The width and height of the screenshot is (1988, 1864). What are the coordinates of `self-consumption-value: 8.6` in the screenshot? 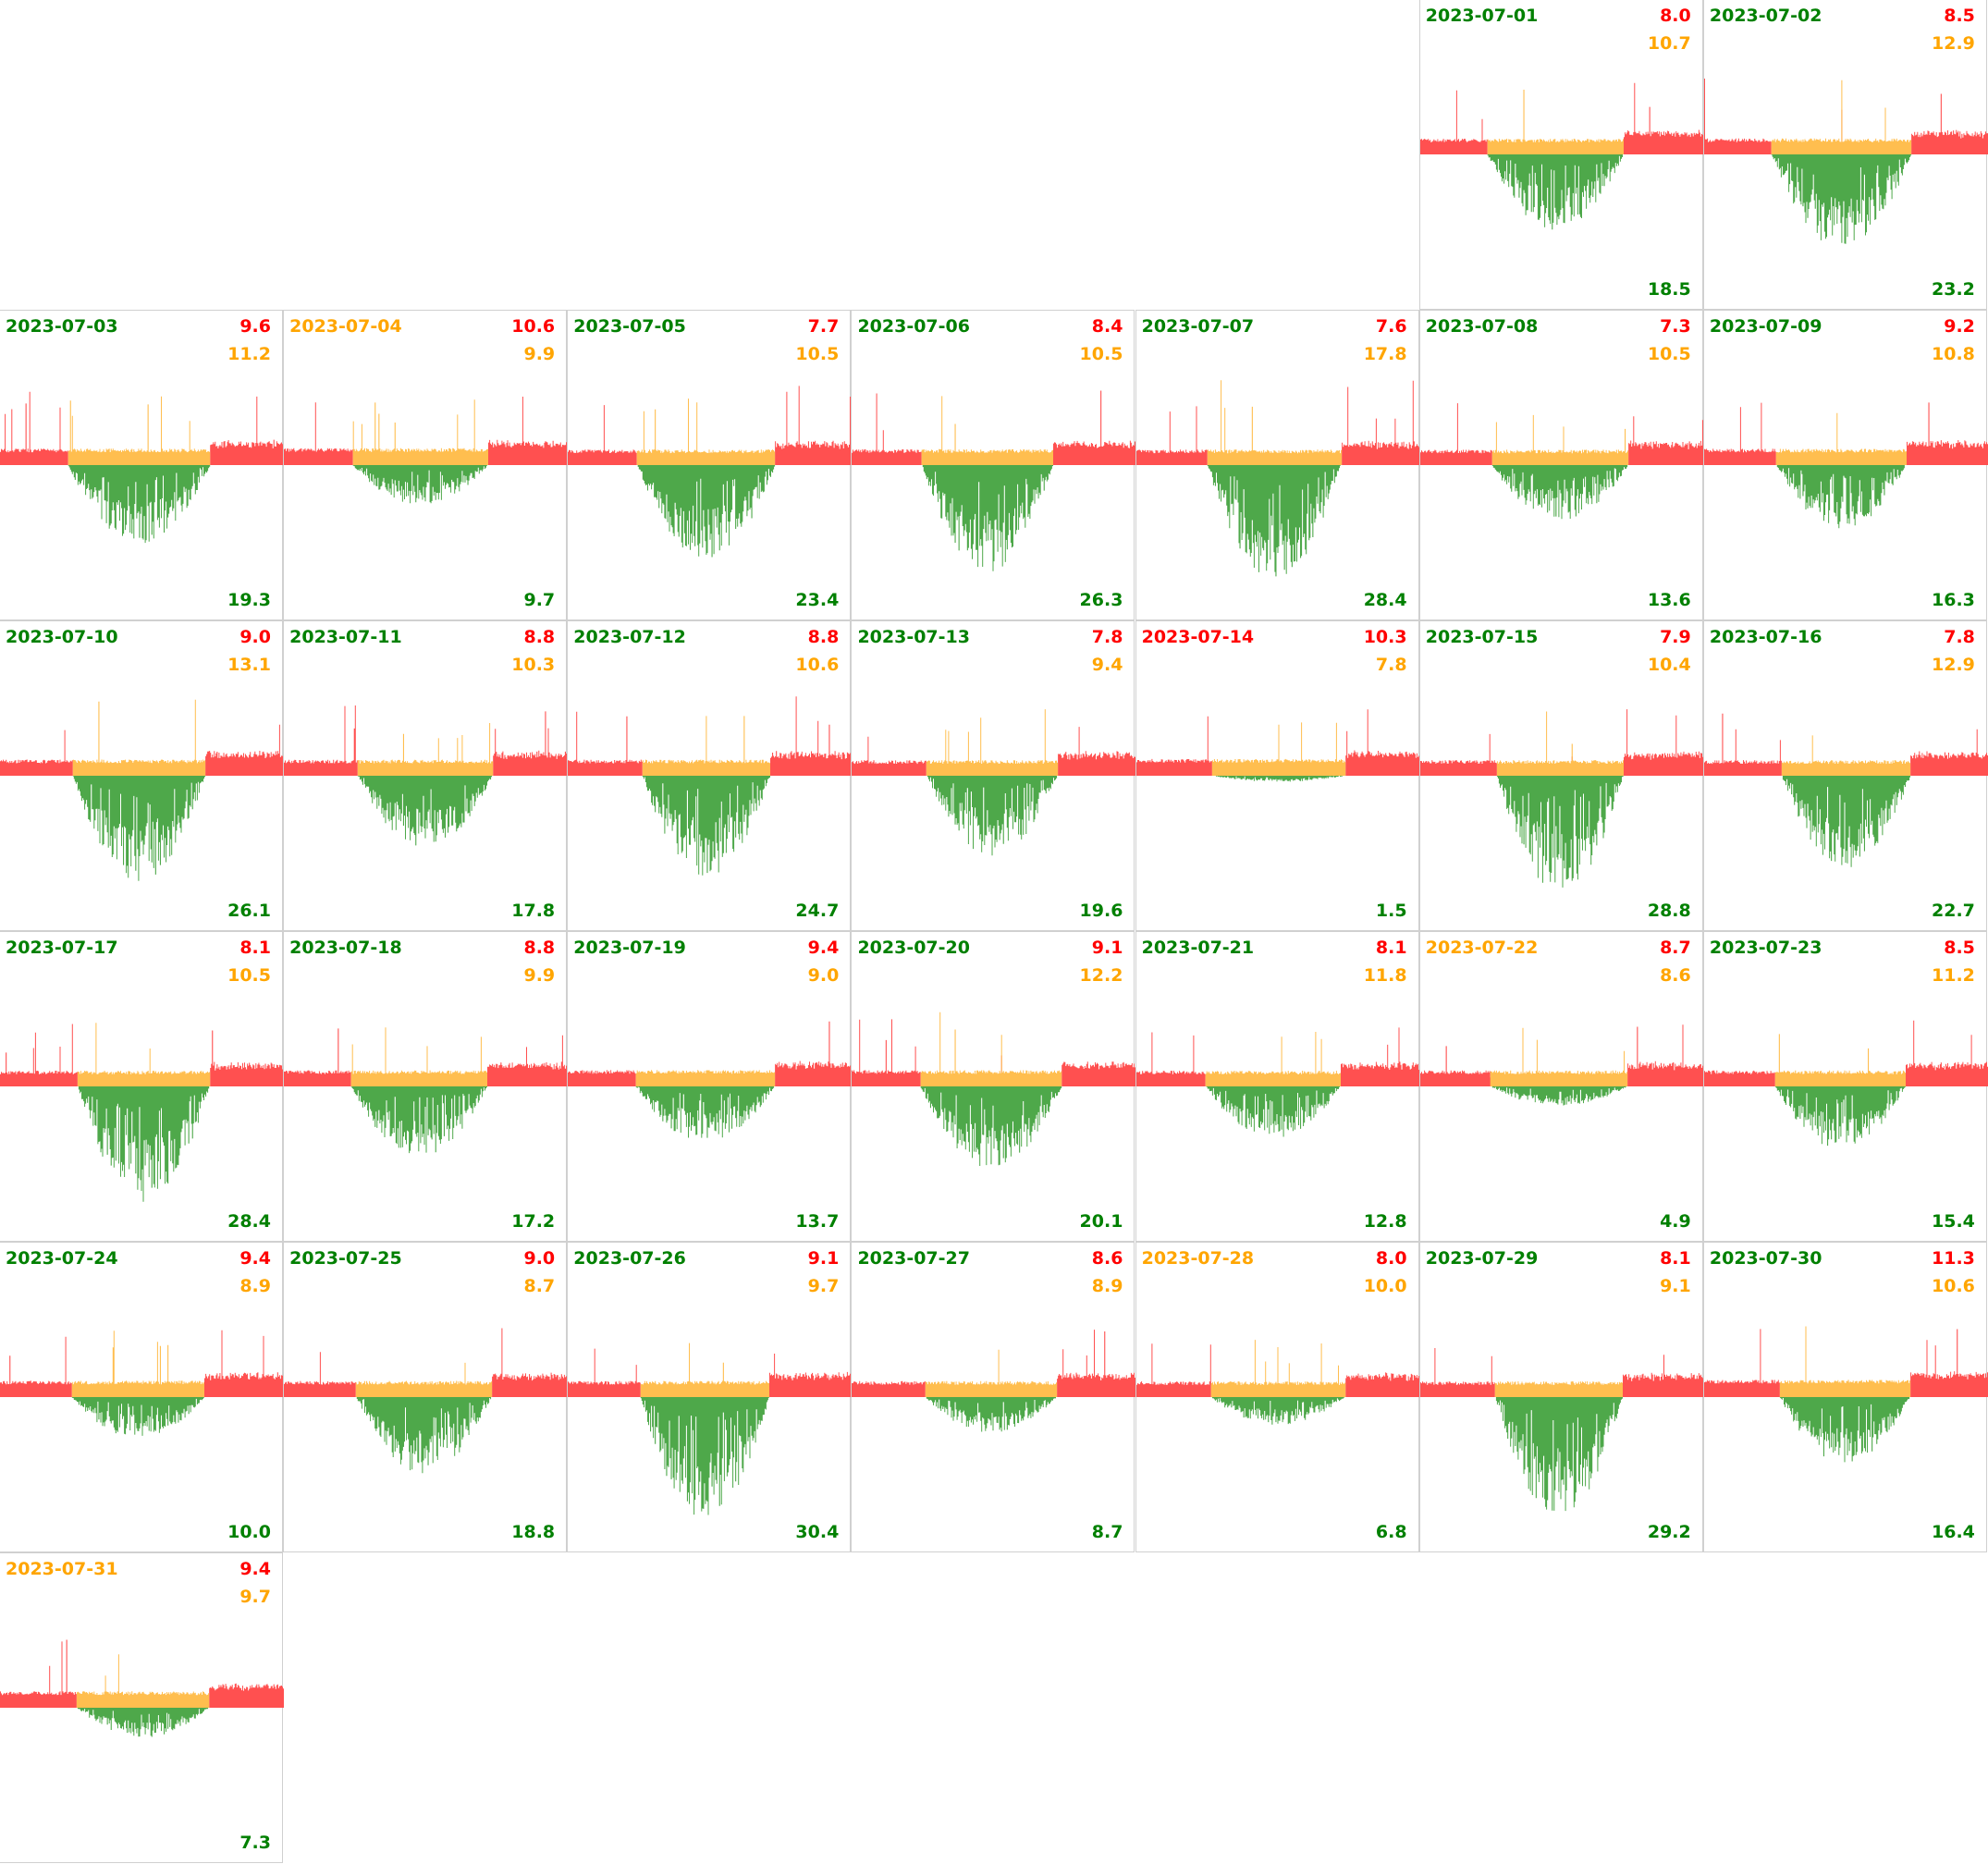 It's located at (1675, 976).